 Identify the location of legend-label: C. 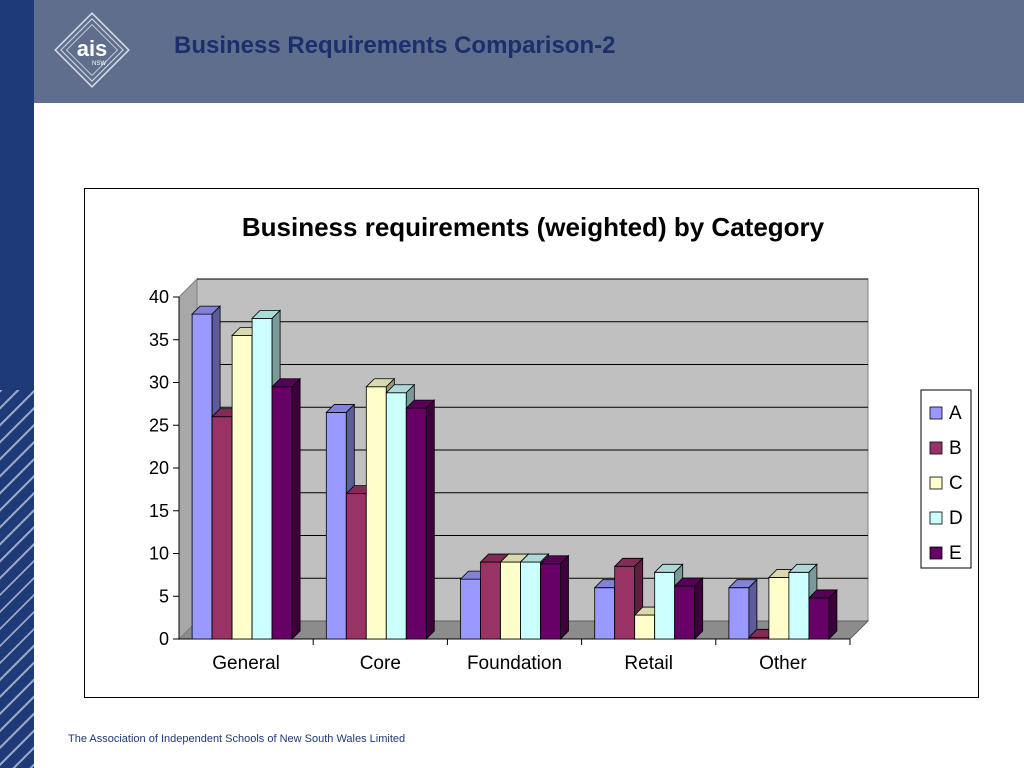
(956, 483).